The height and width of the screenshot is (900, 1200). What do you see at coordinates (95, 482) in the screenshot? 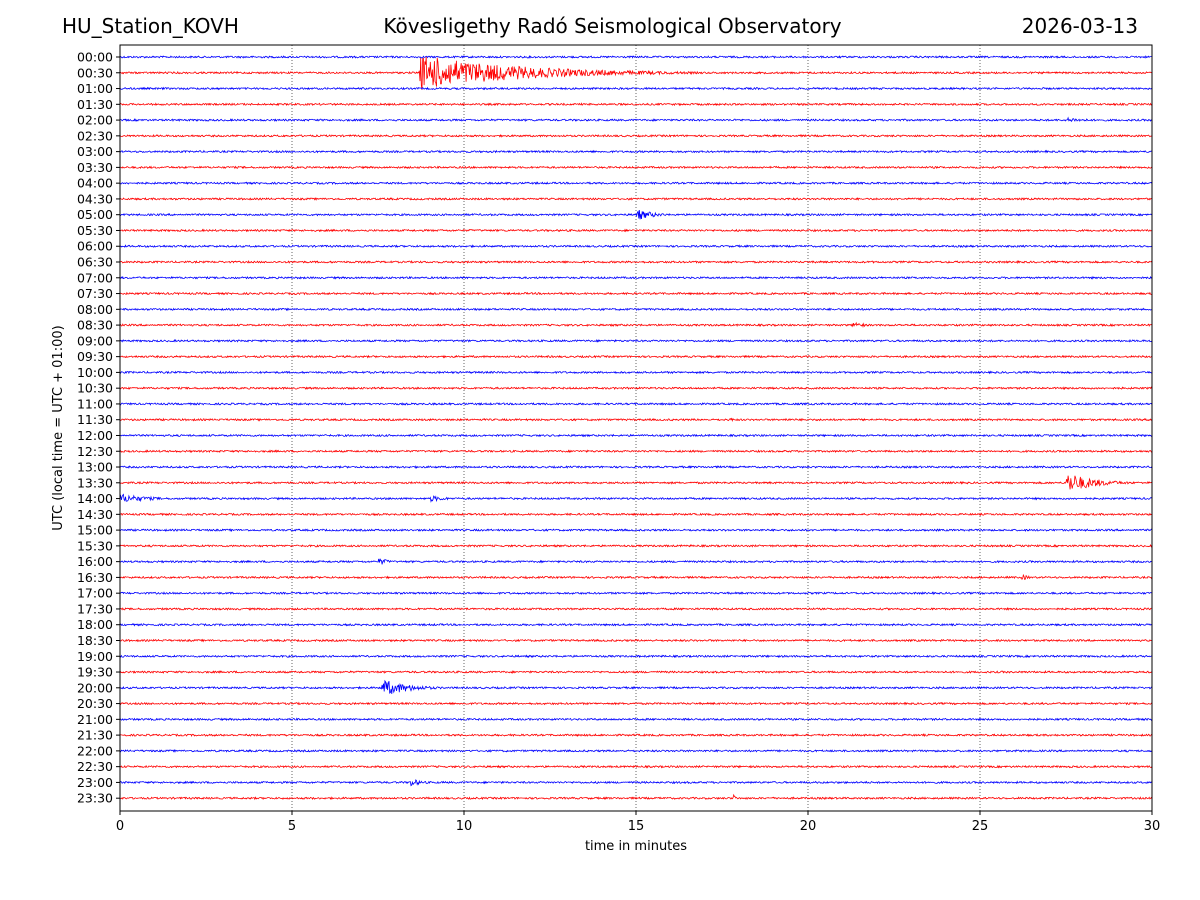
I see `y-tick-label: 13:30` at bounding box center [95, 482].